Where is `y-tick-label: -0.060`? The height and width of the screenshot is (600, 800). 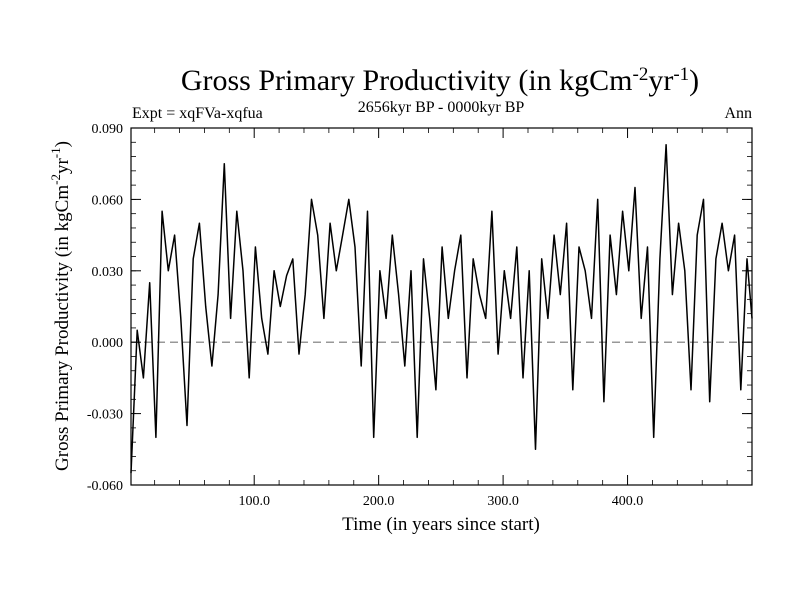 y-tick-label: -0.060 is located at coordinates (105, 486).